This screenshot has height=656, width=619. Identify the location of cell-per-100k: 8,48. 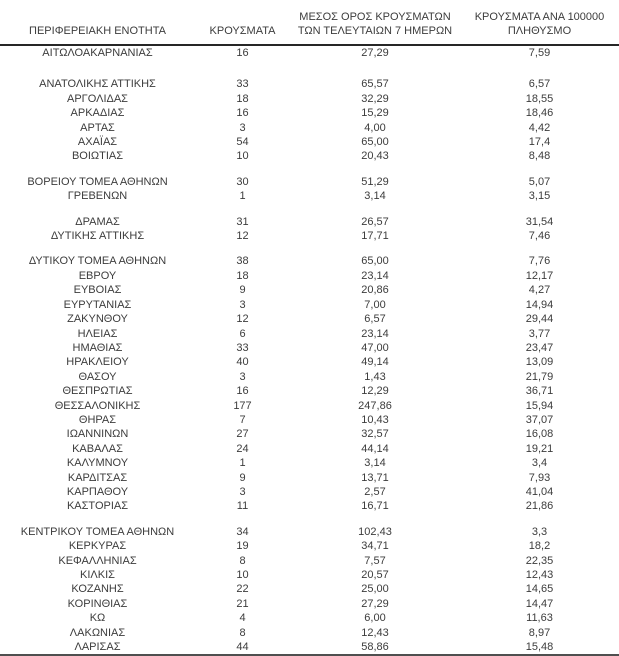
(539, 156).